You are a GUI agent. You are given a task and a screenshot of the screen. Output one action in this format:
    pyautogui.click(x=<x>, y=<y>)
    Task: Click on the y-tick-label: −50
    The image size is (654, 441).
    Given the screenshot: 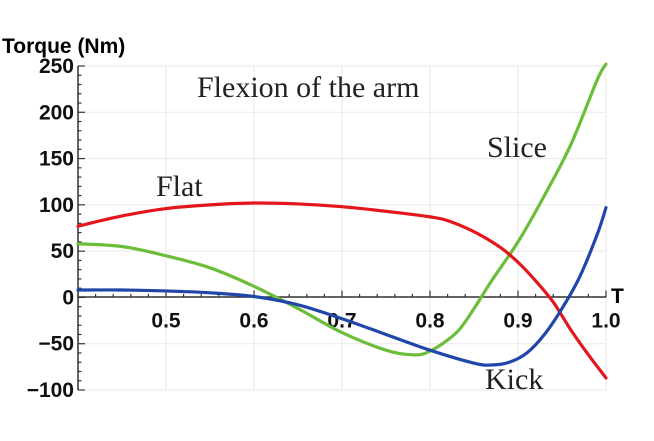 What is the action you would take?
    pyautogui.click(x=56, y=344)
    